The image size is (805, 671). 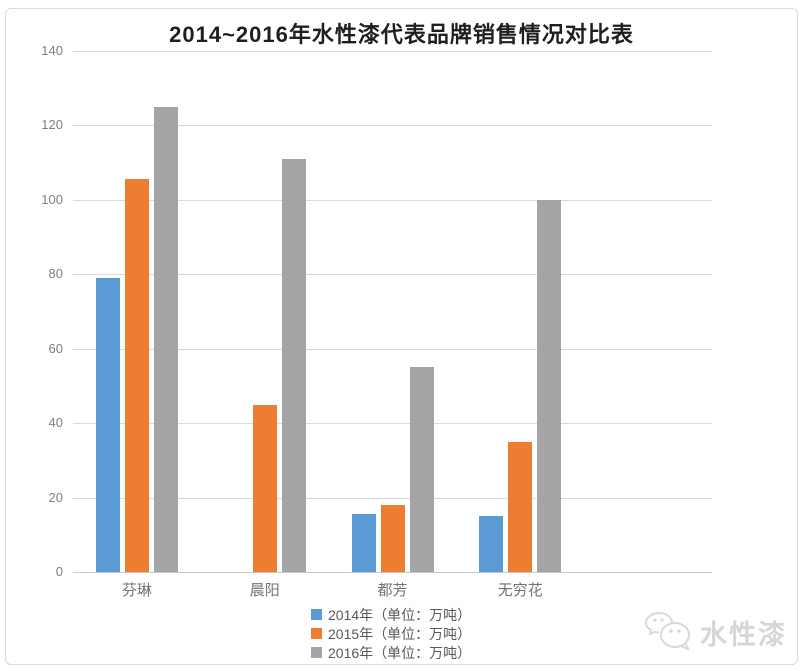 What do you see at coordinates (520, 506) in the screenshot?
I see `bar-无穷花-2015年` at bounding box center [520, 506].